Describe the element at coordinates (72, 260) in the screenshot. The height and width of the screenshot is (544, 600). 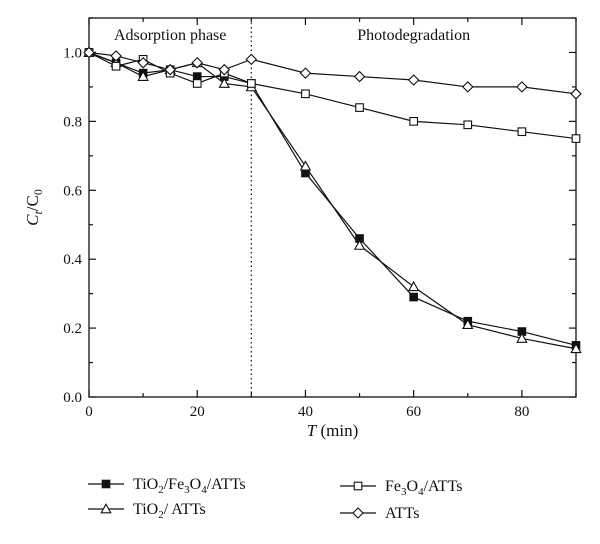
I see `y-tick-label: 0.4` at that location.